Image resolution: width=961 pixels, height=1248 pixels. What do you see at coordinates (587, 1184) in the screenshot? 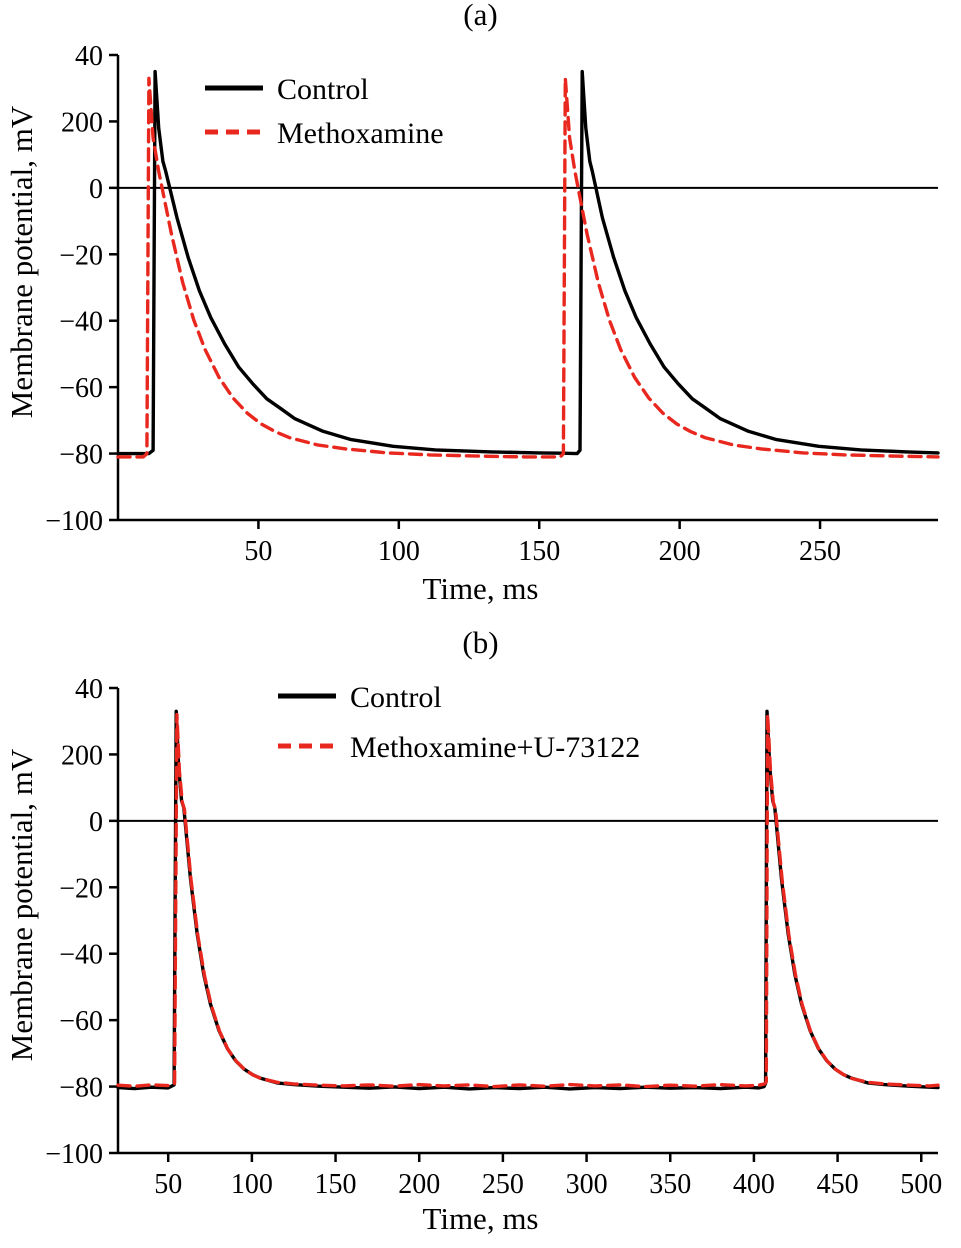
I see `x-tick-label: 300` at bounding box center [587, 1184].